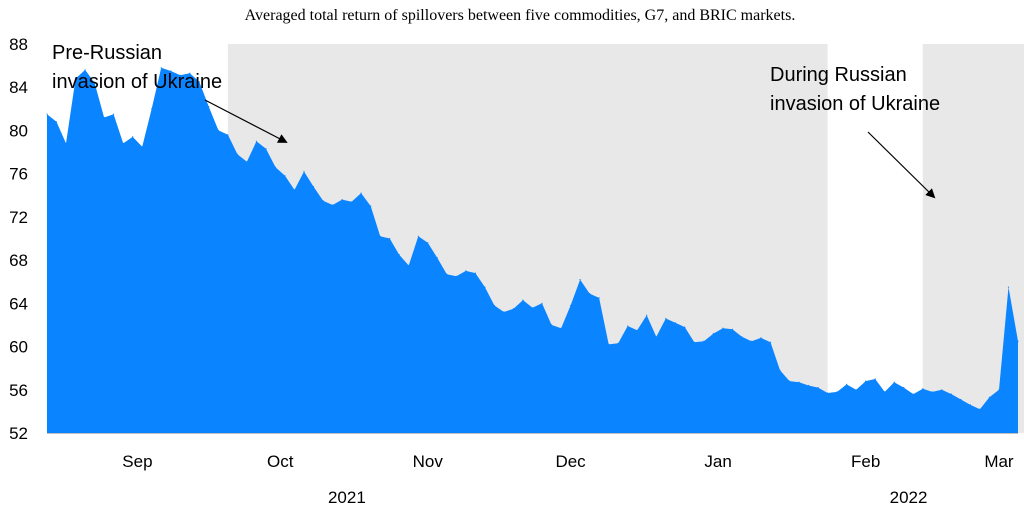  I want to click on y-tick-label: 68, so click(18, 260).